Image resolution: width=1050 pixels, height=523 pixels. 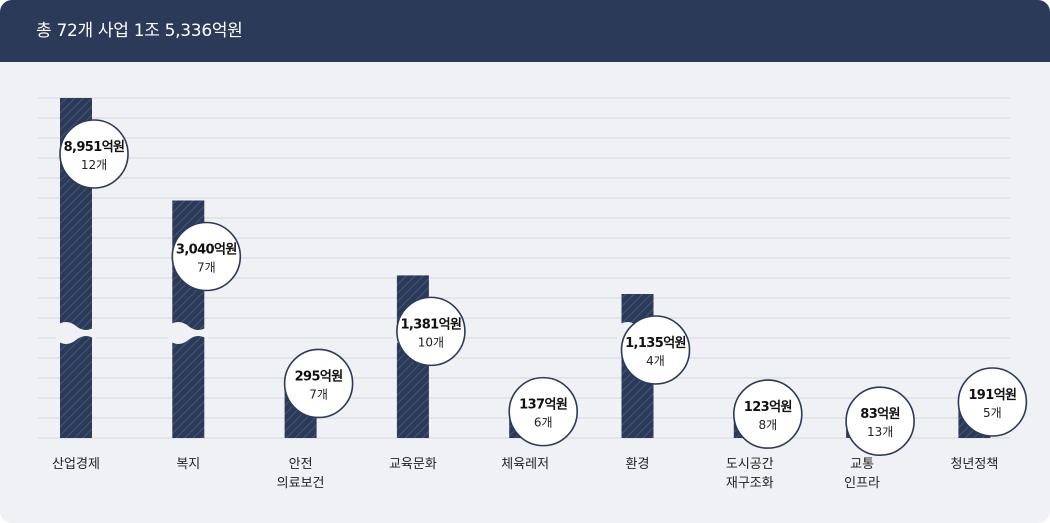 What do you see at coordinates (767, 425) in the screenshot?
I see `count-label: 8개` at bounding box center [767, 425].